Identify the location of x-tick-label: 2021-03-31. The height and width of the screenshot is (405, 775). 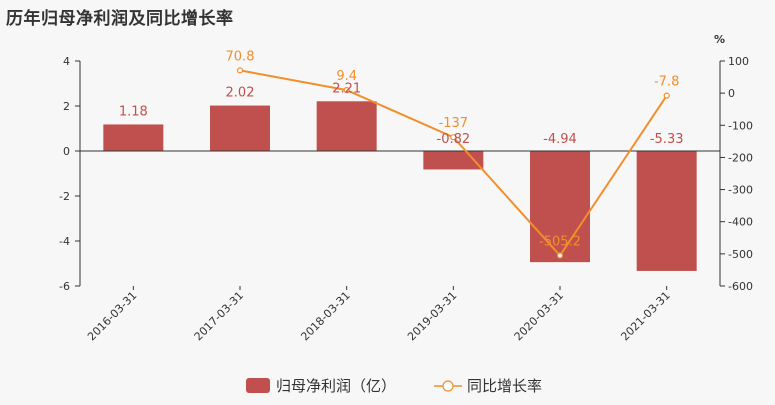
(645, 316).